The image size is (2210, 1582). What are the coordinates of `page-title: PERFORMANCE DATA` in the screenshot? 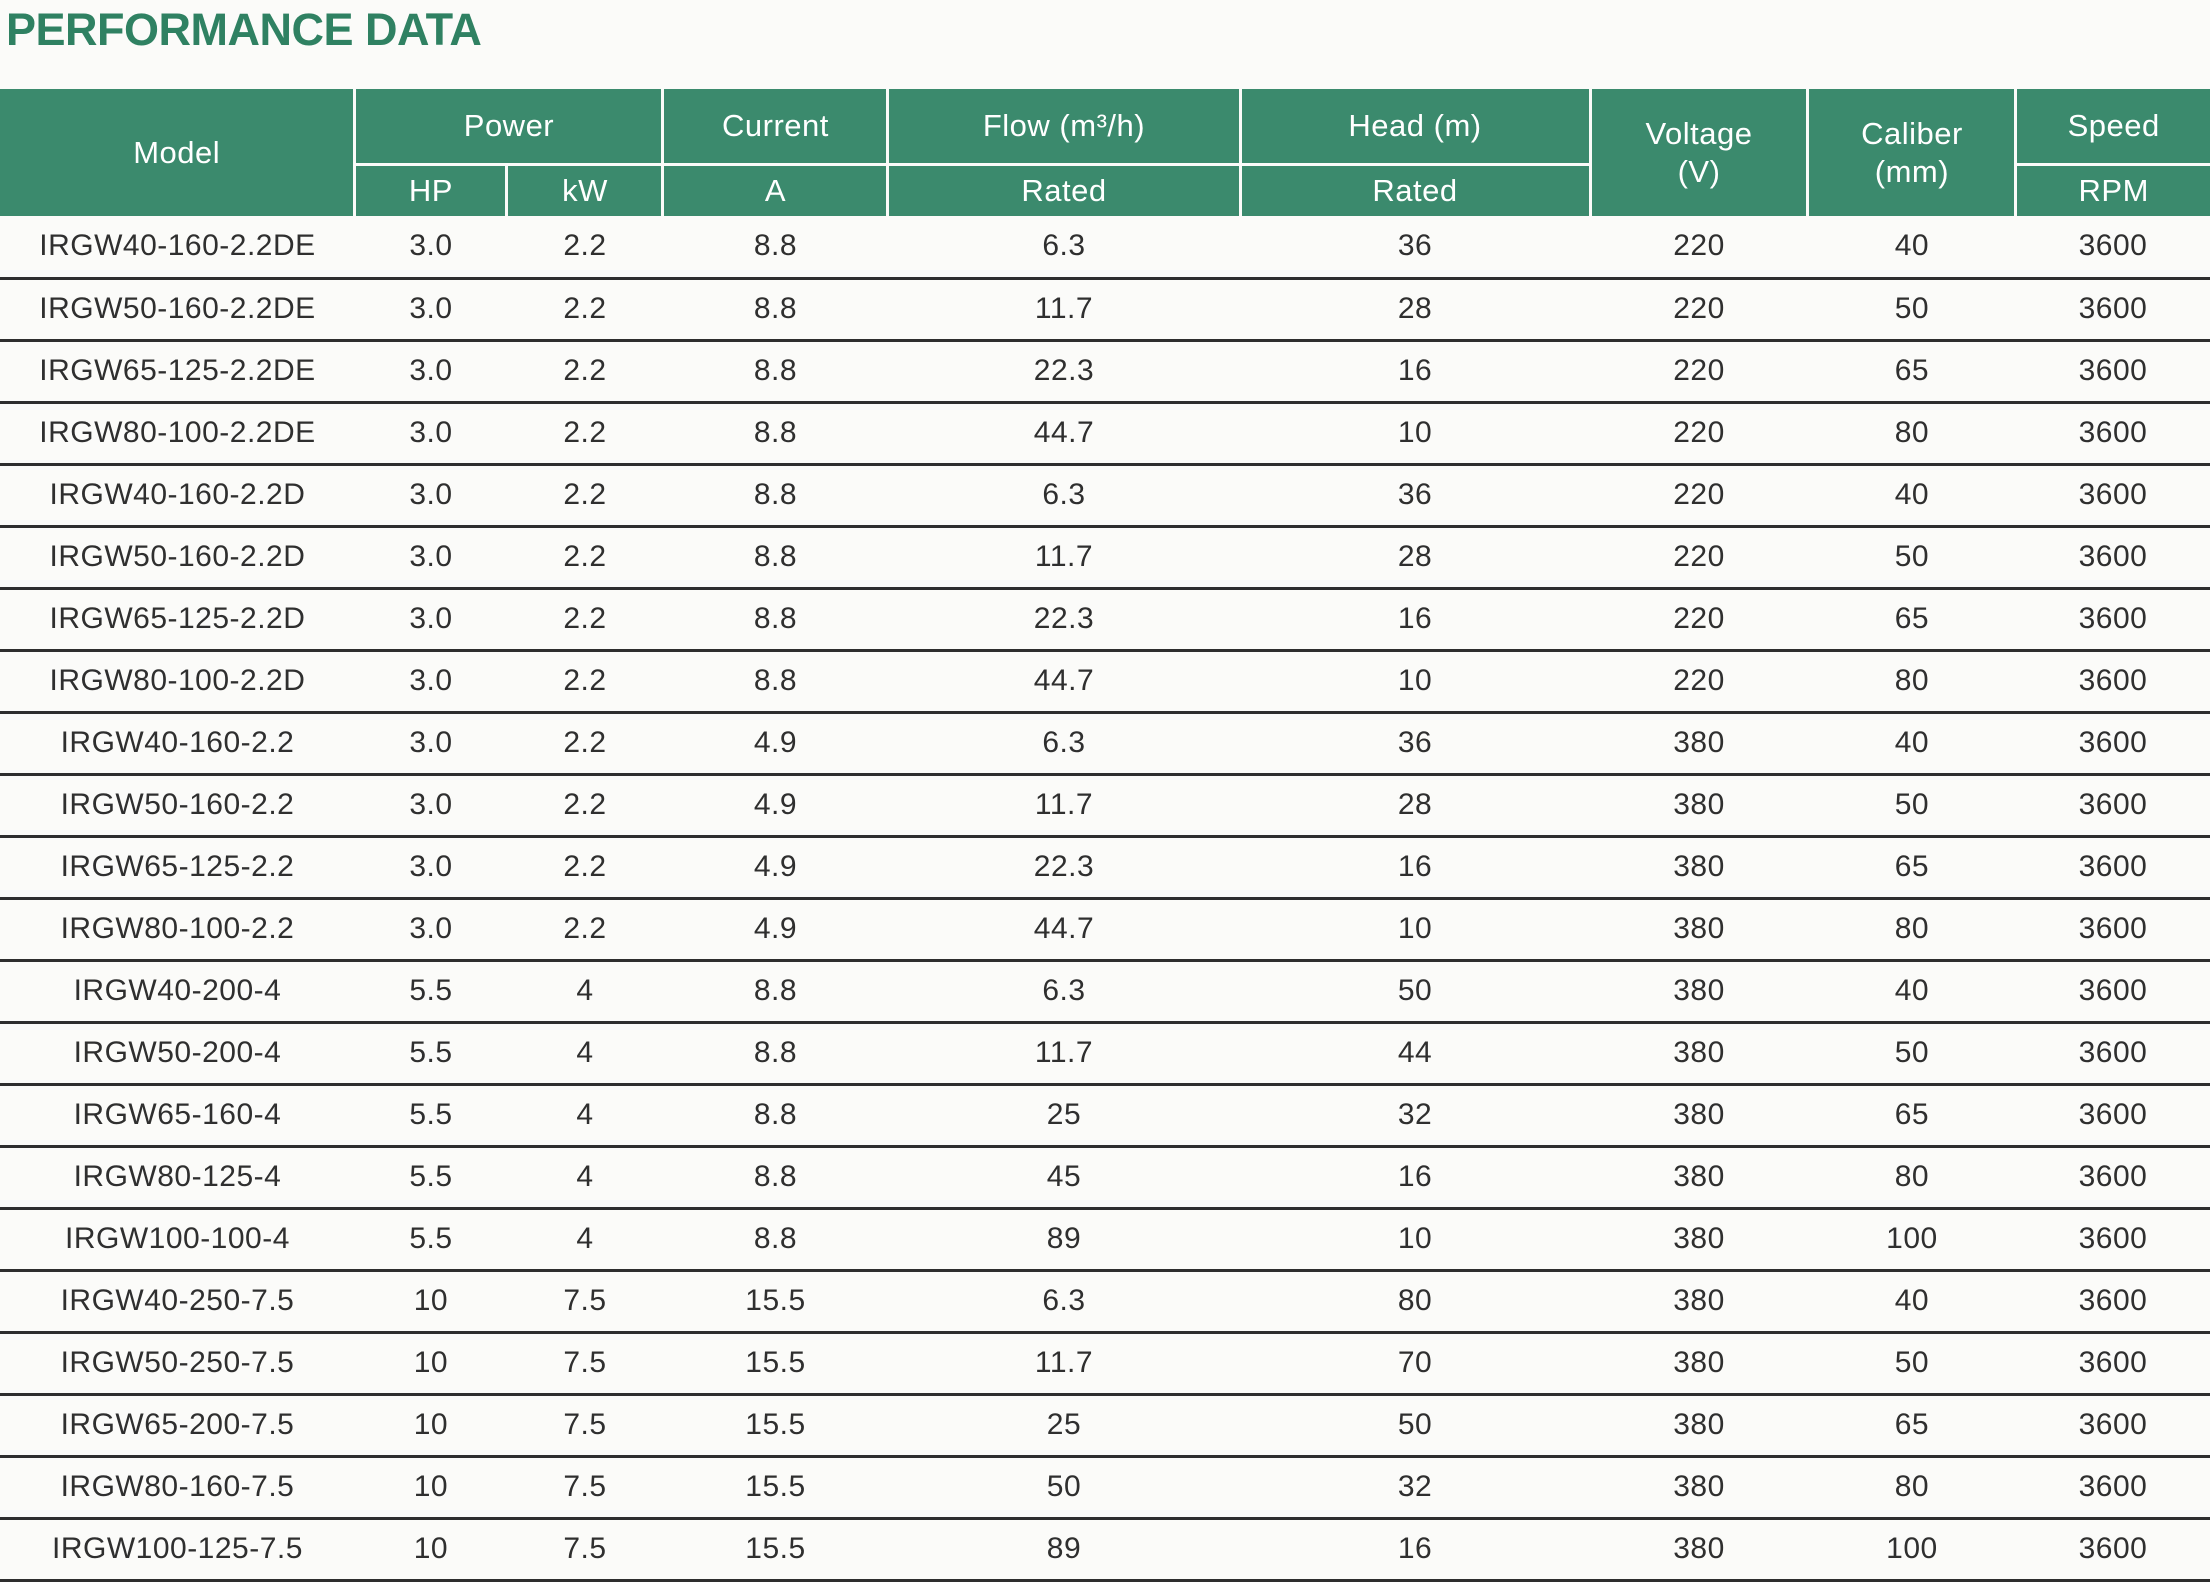 It's located at (244, 29).